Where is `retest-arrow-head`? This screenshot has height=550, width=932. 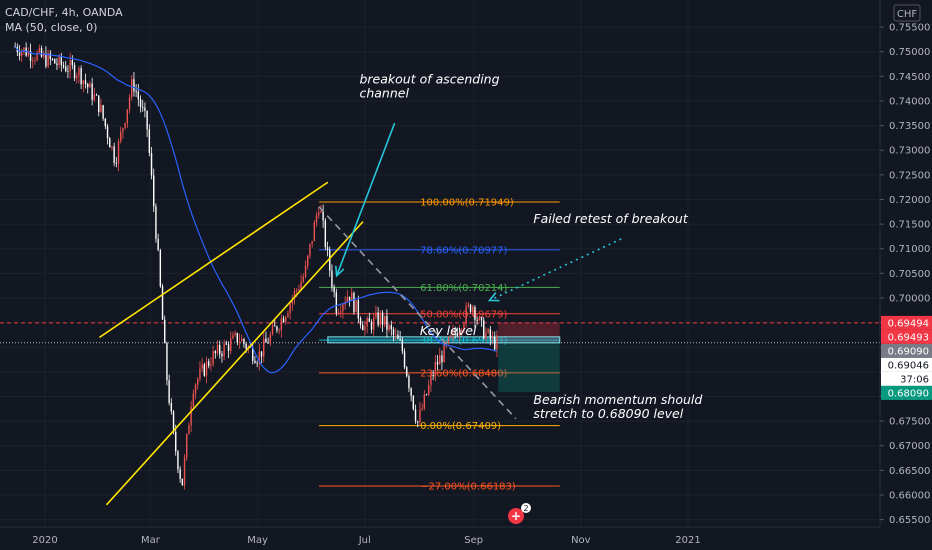
retest-arrow-head is located at coordinates (493, 297).